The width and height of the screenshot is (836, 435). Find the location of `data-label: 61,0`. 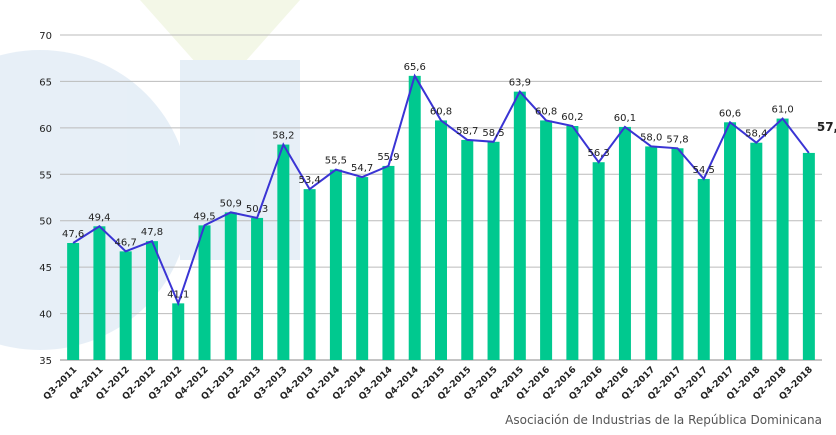

data-label: 61,0 is located at coordinates (782, 110).